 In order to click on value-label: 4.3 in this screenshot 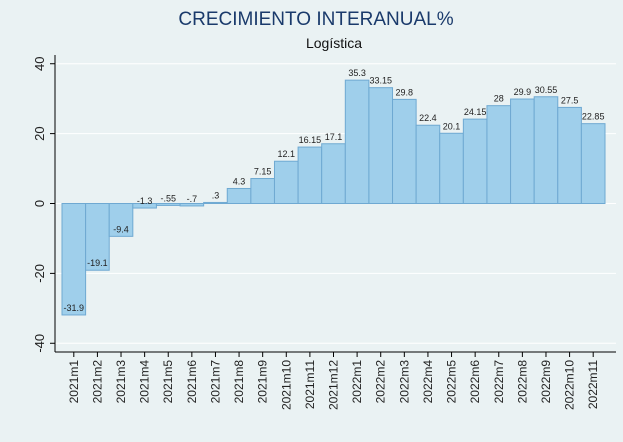, I will do `click(239, 181)`.